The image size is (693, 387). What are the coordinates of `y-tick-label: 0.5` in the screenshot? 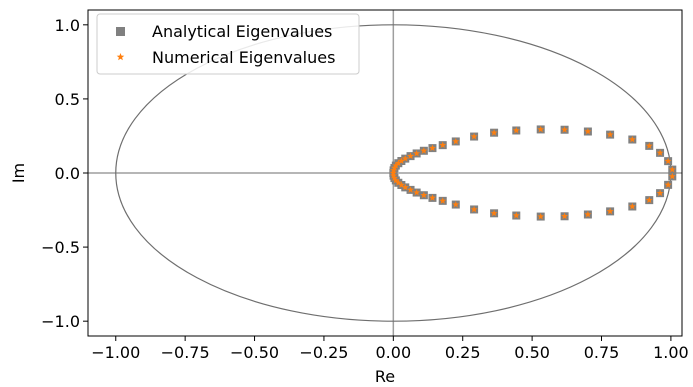 It's located at (67, 99).